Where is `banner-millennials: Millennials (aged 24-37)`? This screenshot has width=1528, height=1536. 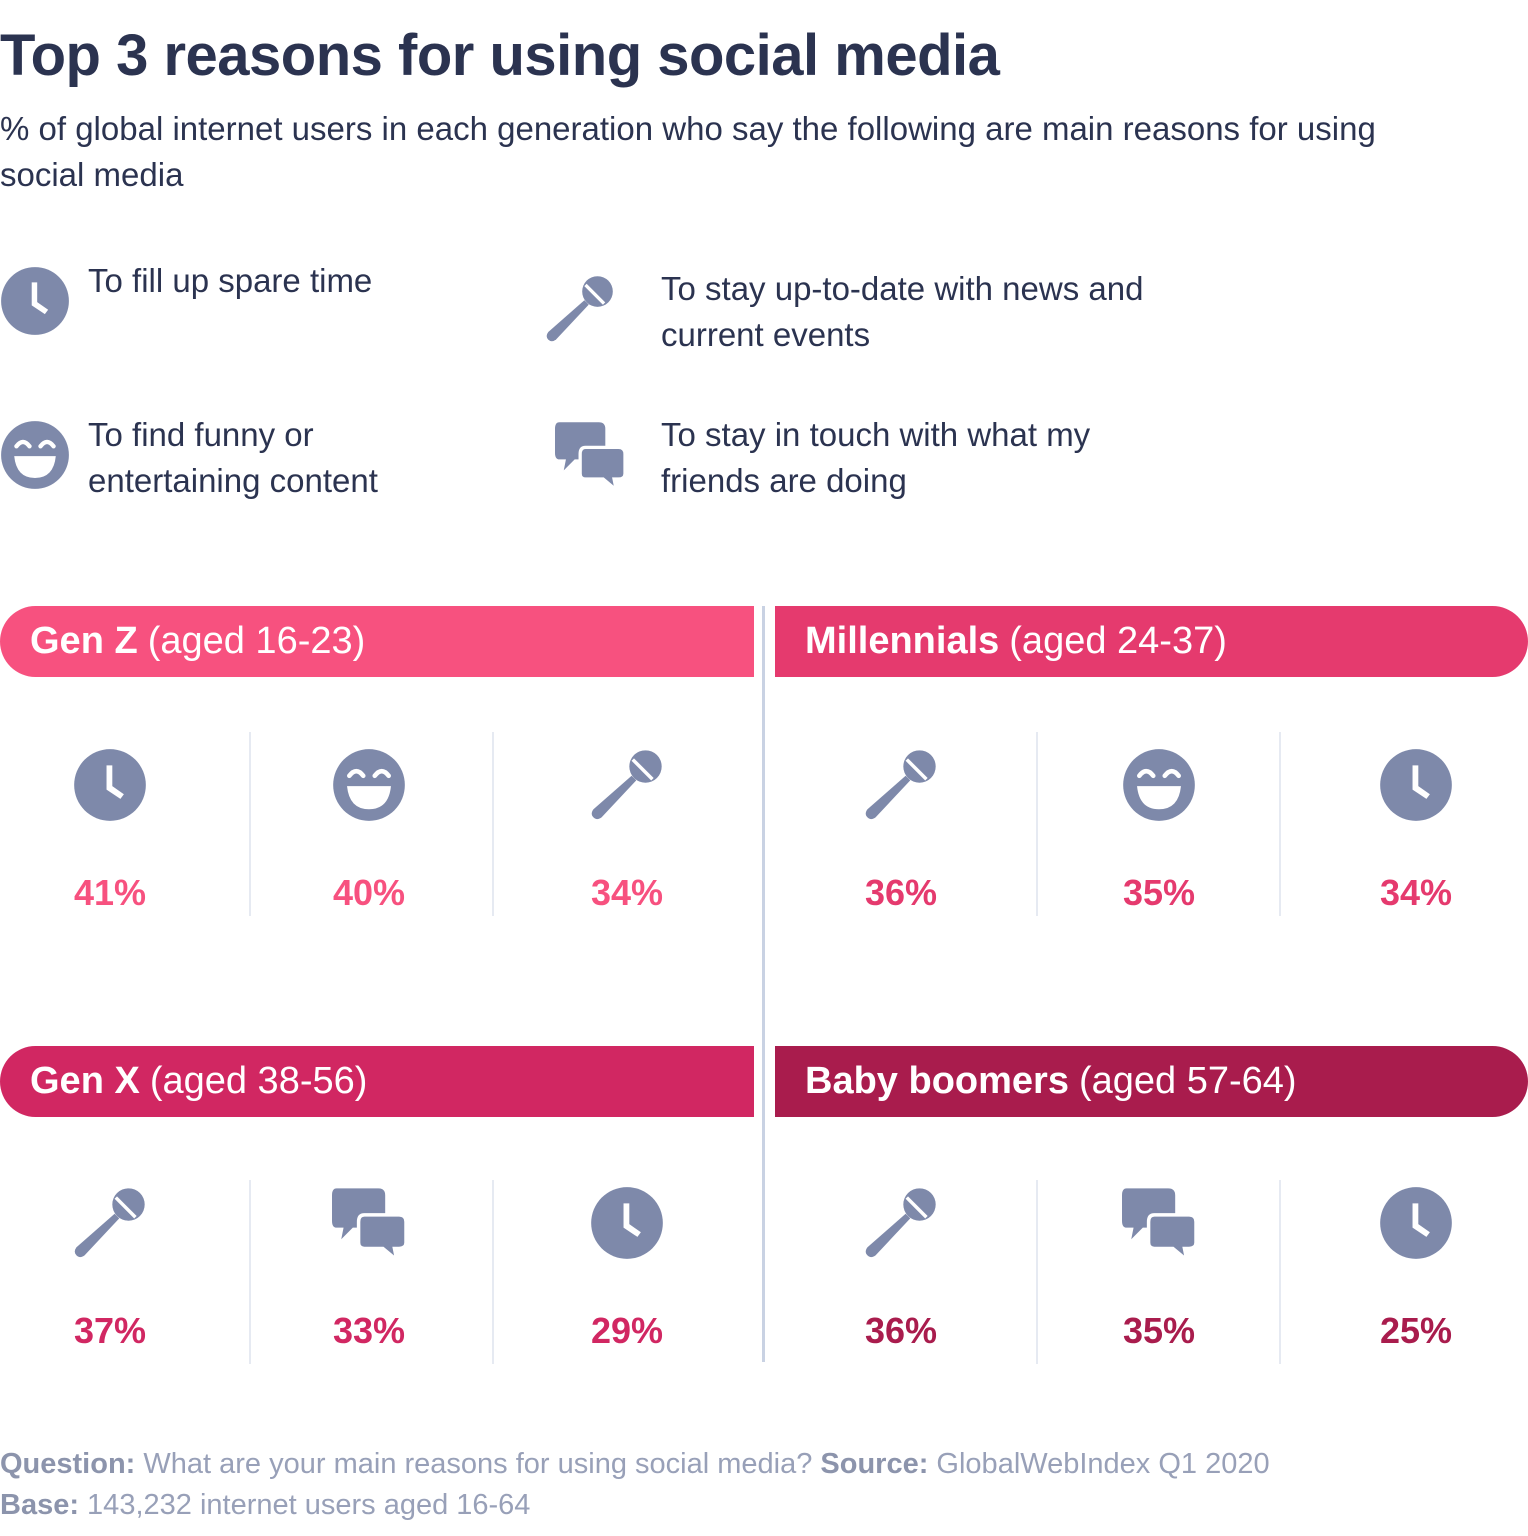
banner-millennials: Millennials (aged 24-37) is located at coordinates (1151, 641).